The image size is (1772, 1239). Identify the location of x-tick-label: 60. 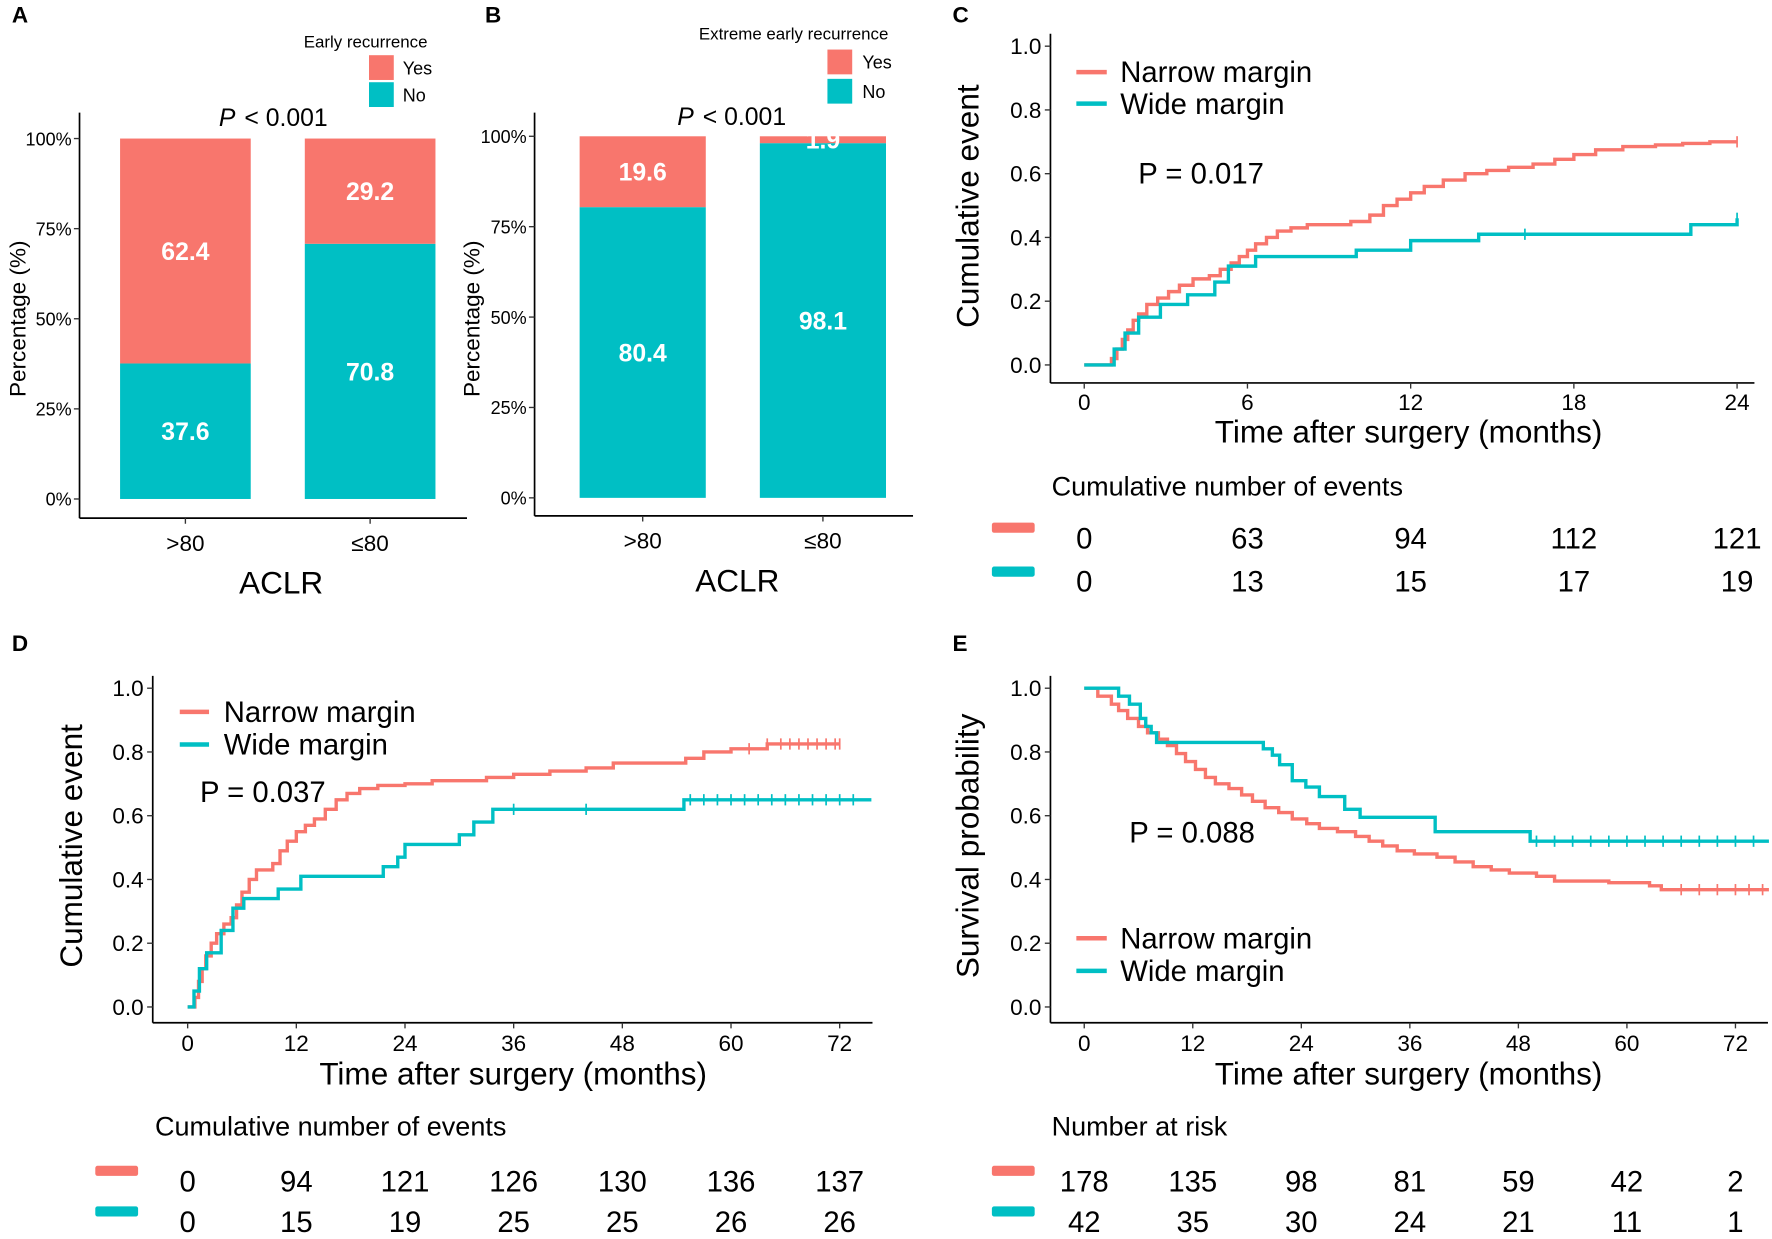
(1626, 1043).